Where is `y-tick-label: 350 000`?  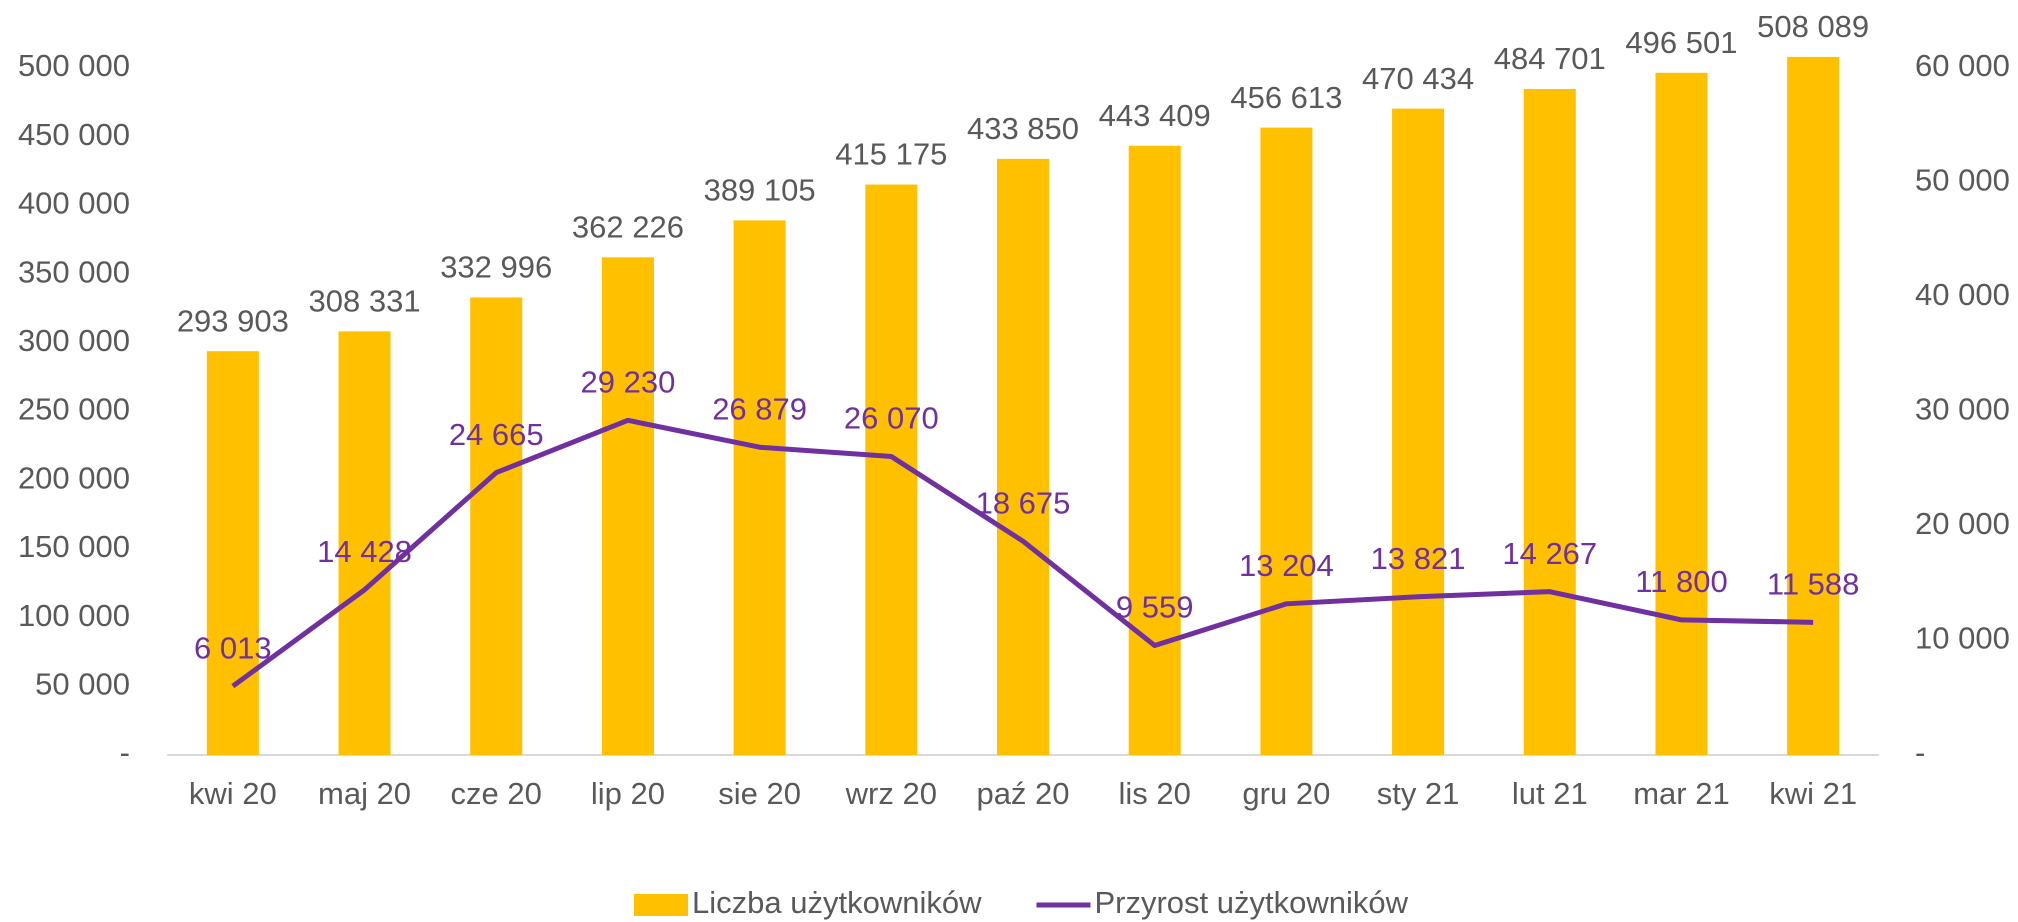 y-tick-label: 350 000 is located at coordinates (74, 271).